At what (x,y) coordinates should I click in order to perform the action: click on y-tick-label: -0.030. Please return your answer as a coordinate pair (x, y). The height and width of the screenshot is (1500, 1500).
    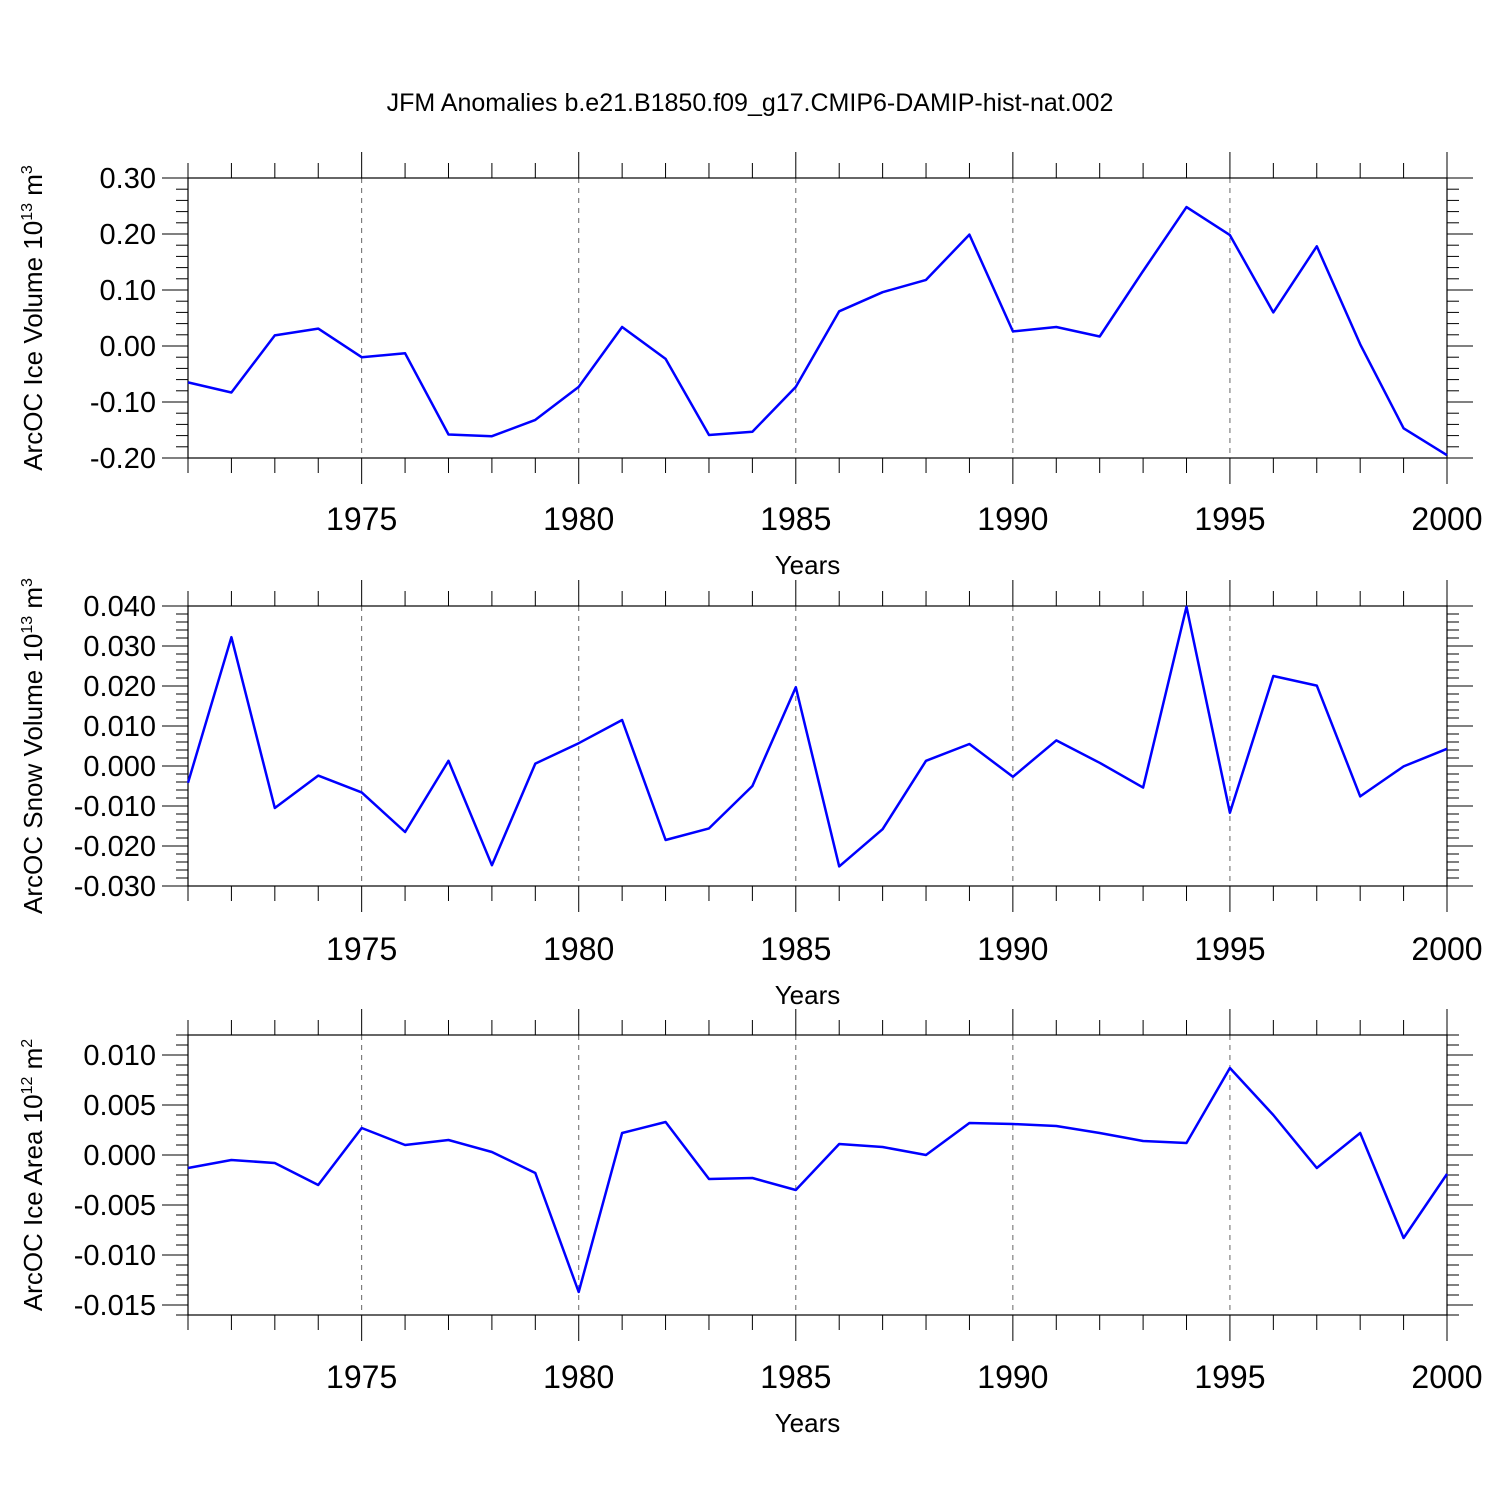
    Looking at the image, I should click on (115, 887).